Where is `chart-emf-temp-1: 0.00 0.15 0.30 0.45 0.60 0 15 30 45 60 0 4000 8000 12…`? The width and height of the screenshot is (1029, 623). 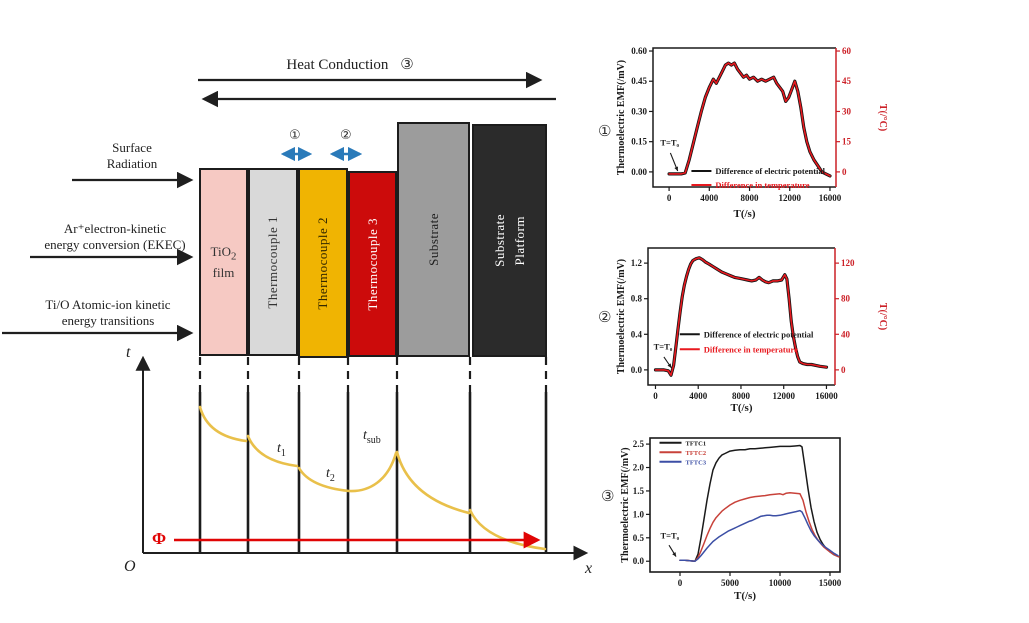 chart-emf-temp-1: 0.00 0.15 0.30 0.45 0.60 0 15 30 45 60 0 4000 8000 12… is located at coordinates (752, 133).